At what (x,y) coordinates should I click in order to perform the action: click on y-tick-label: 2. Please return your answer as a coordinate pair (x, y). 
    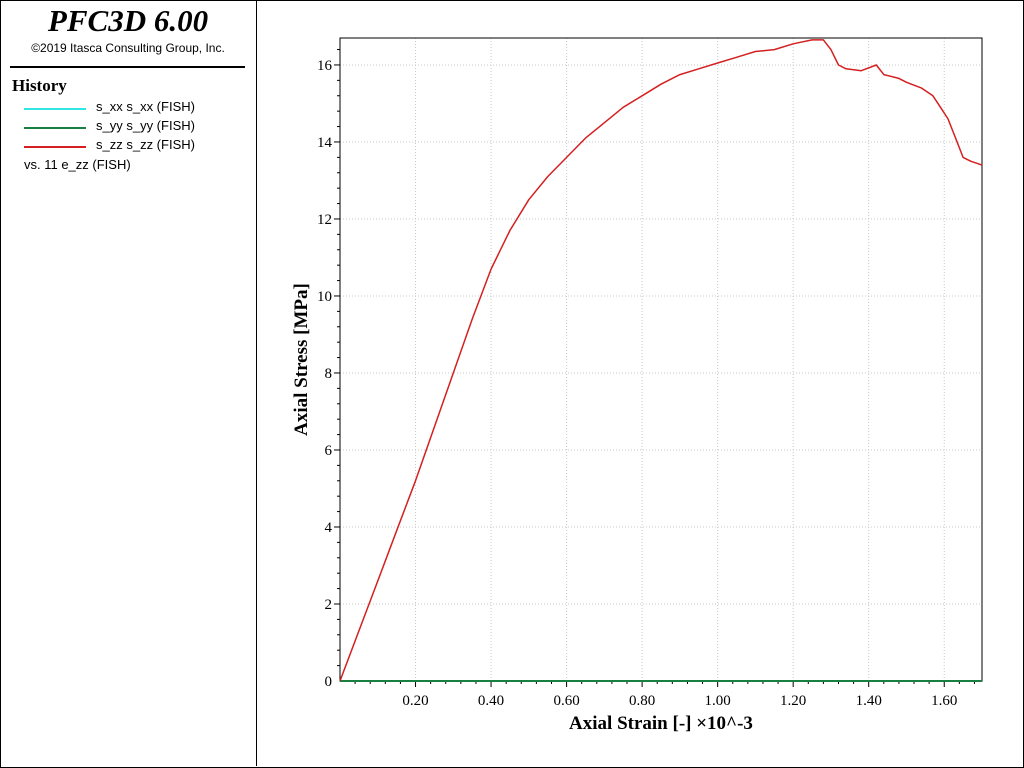
    Looking at the image, I should click on (329, 605).